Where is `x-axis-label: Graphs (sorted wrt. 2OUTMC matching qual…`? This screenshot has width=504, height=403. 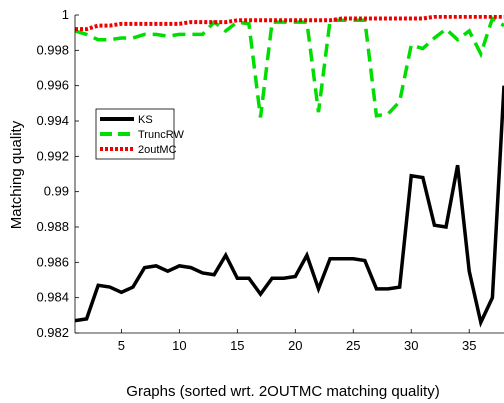 x-axis-label: Graphs (sorted wrt. 2OUTMC matching qual… is located at coordinates (282, 391).